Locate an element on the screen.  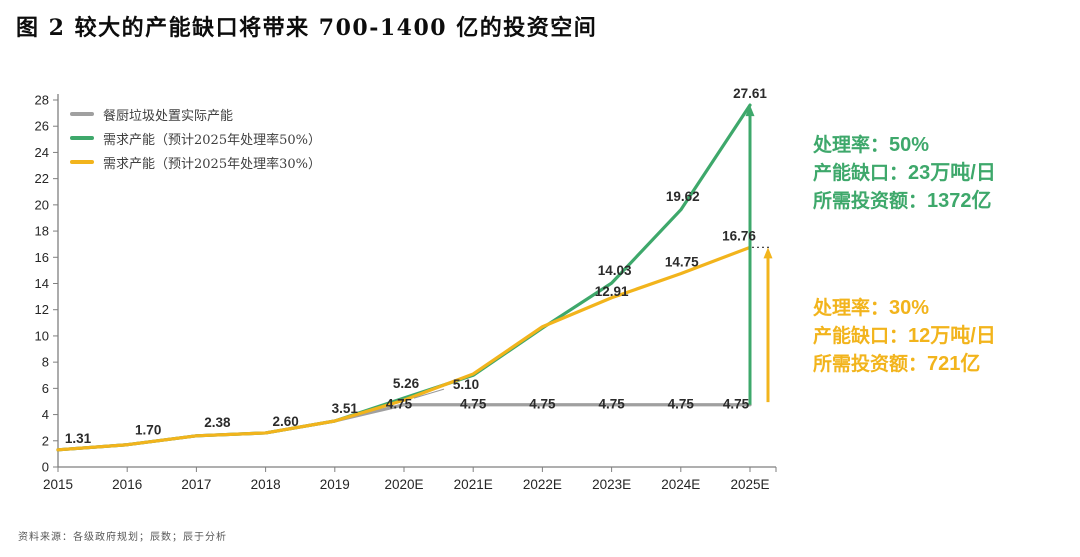
data-label: 1.31 is located at coordinates (78, 438).